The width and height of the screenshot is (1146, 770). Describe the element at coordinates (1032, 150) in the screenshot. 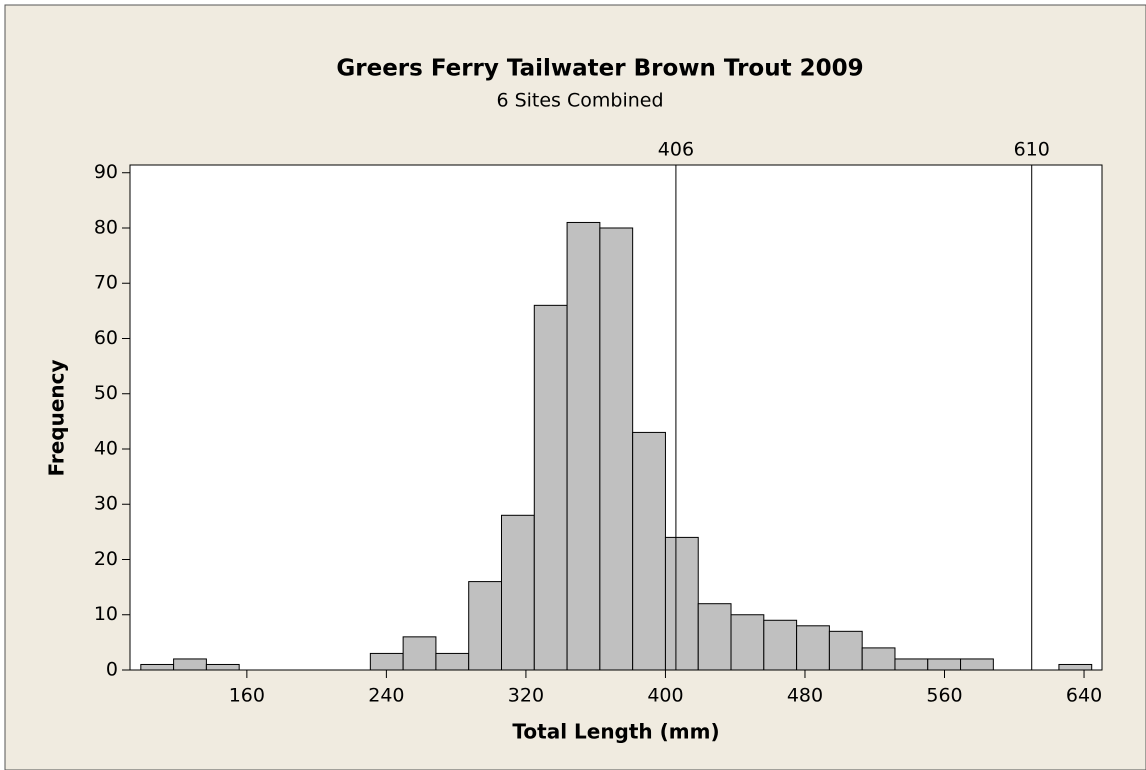

I see `reference-label: 610` at that location.